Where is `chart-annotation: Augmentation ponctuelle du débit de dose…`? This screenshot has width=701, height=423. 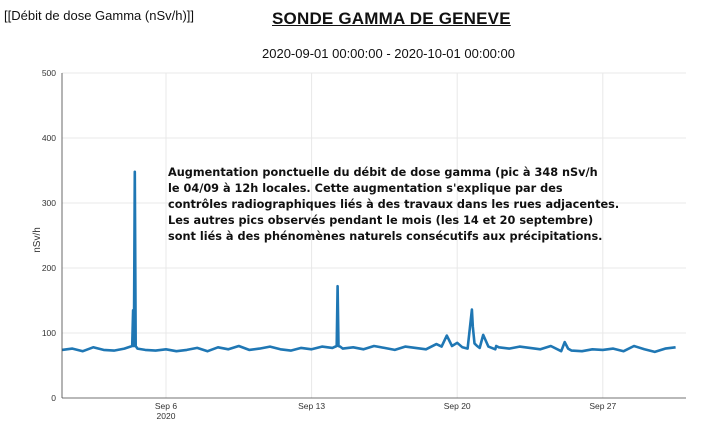
chart-annotation: Augmentation ponctuelle du débit de dose… is located at coordinates (394, 205).